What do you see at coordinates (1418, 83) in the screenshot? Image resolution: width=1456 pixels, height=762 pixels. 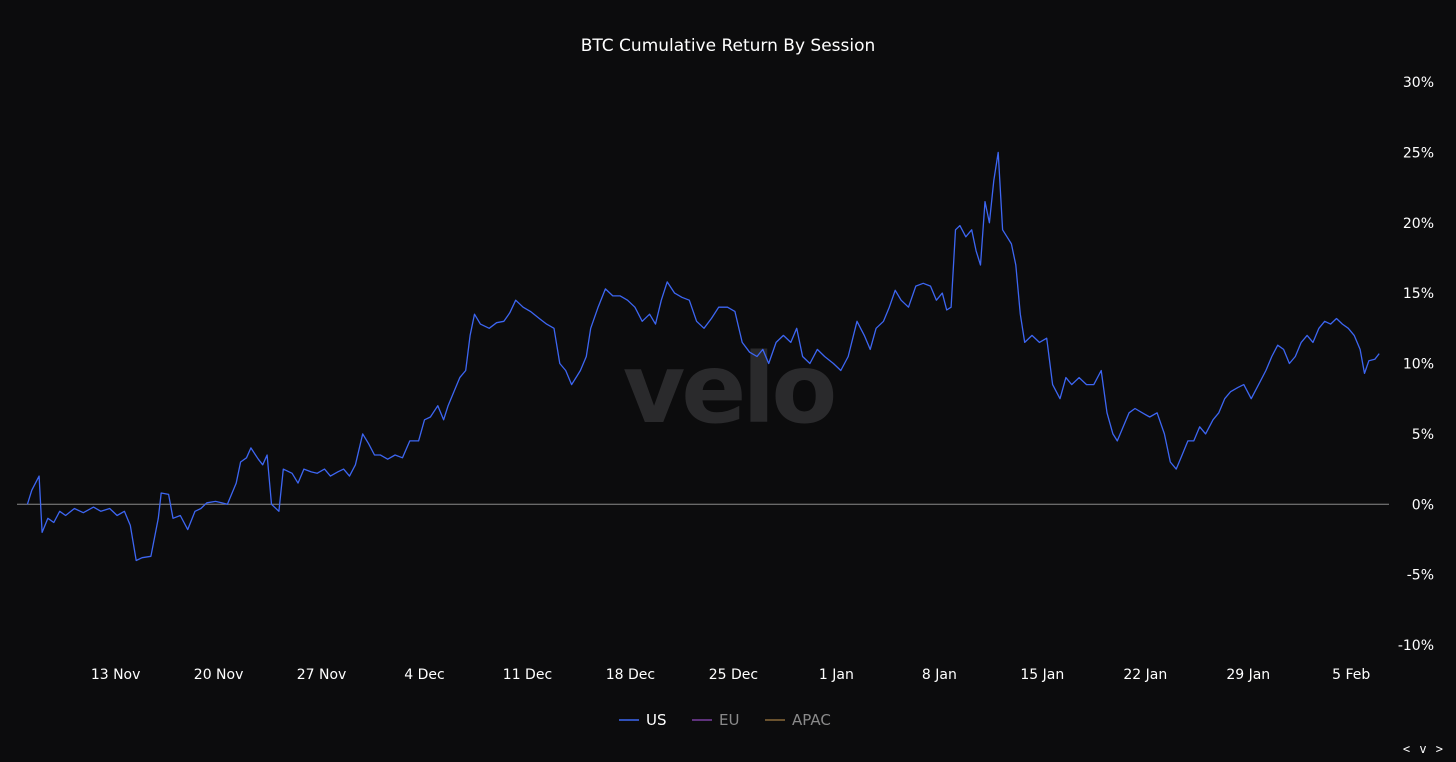 I see `y-tick-label: 30%` at bounding box center [1418, 83].